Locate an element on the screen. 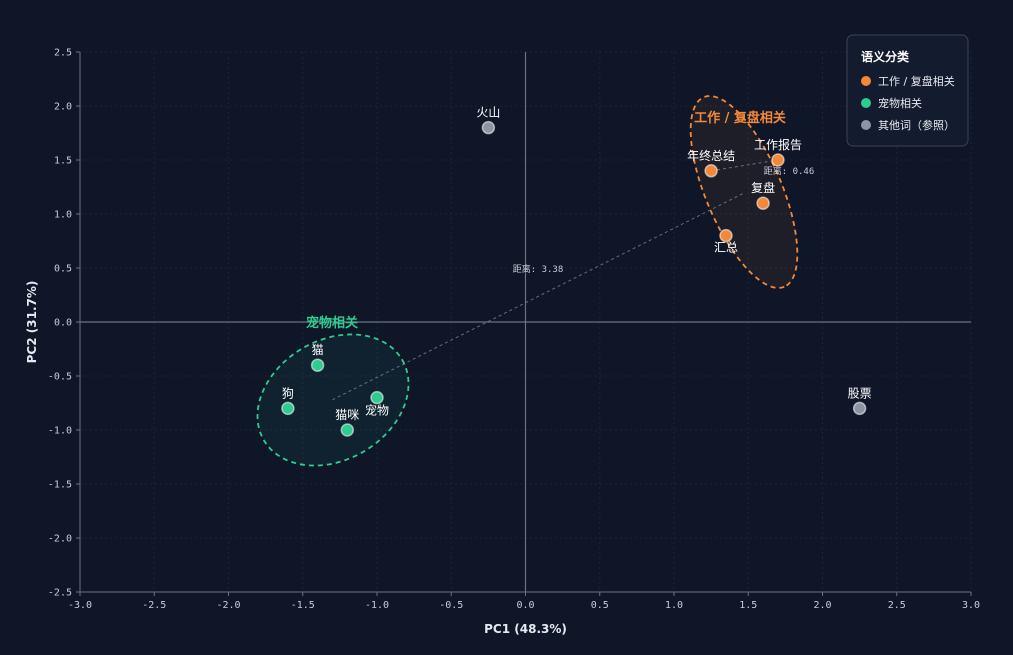 The height and width of the screenshot is (655, 1013). y-tick-label: -0.5 is located at coordinates (60, 377).